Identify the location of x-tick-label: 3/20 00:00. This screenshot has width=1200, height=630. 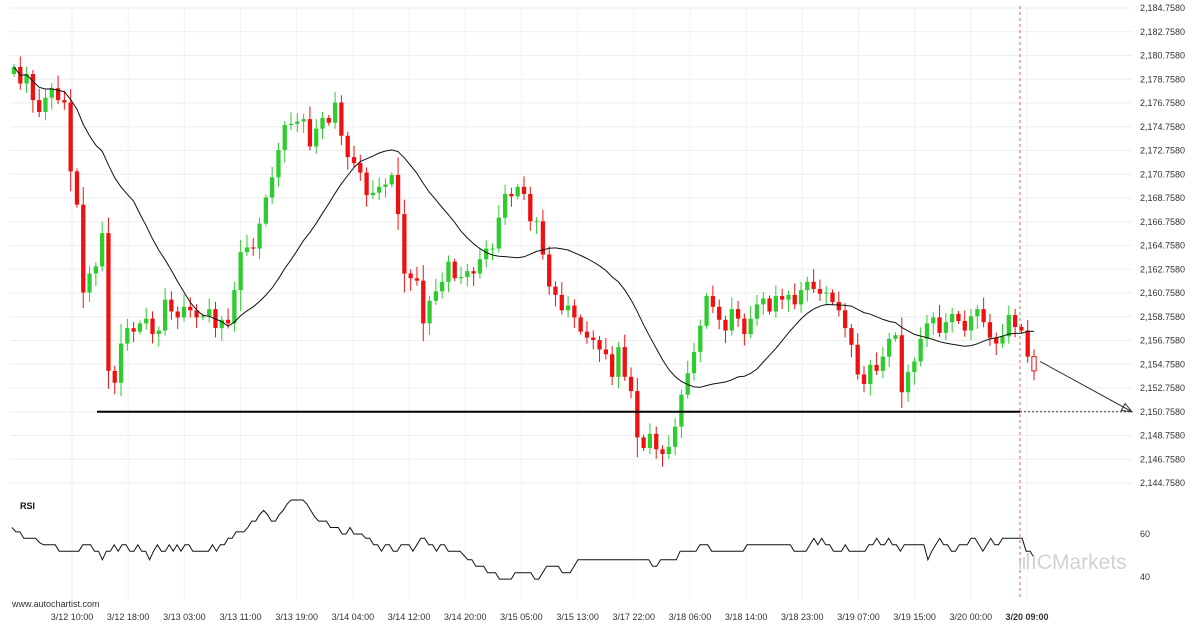
(971, 617).